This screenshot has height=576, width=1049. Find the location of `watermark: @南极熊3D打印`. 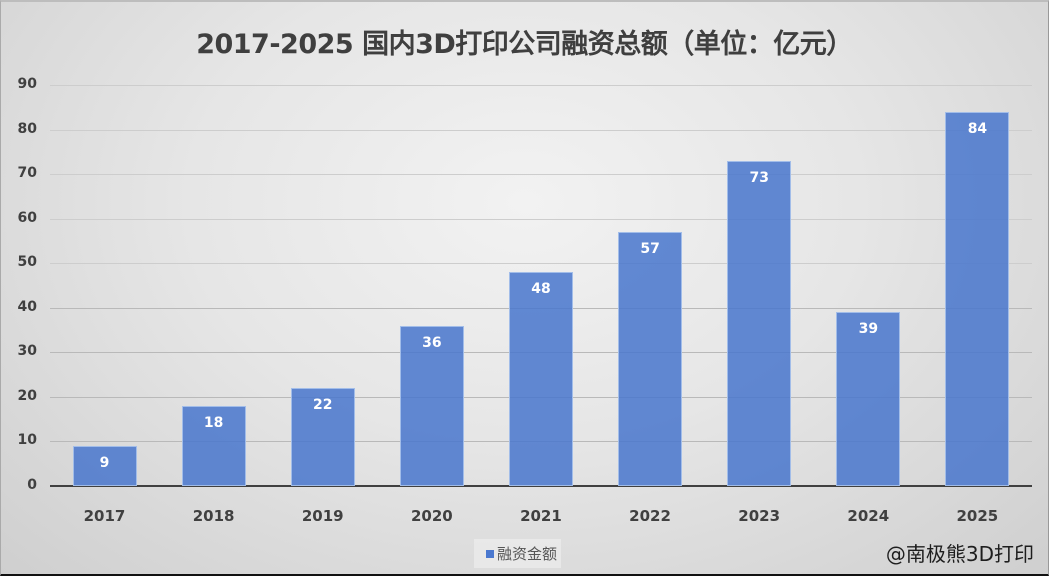

watermark: @南极熊3D打印 is located at coordinates (959, 554).